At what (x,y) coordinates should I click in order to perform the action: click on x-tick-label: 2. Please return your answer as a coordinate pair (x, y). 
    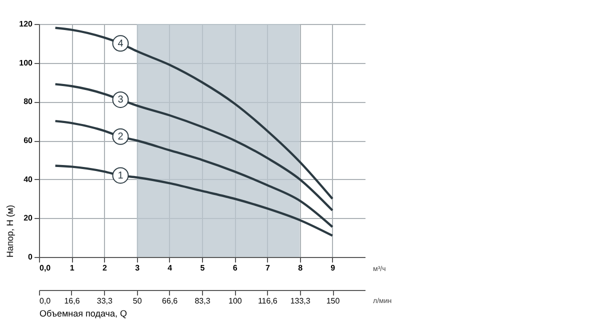
    Looking at the image, I should click on (105, 268).